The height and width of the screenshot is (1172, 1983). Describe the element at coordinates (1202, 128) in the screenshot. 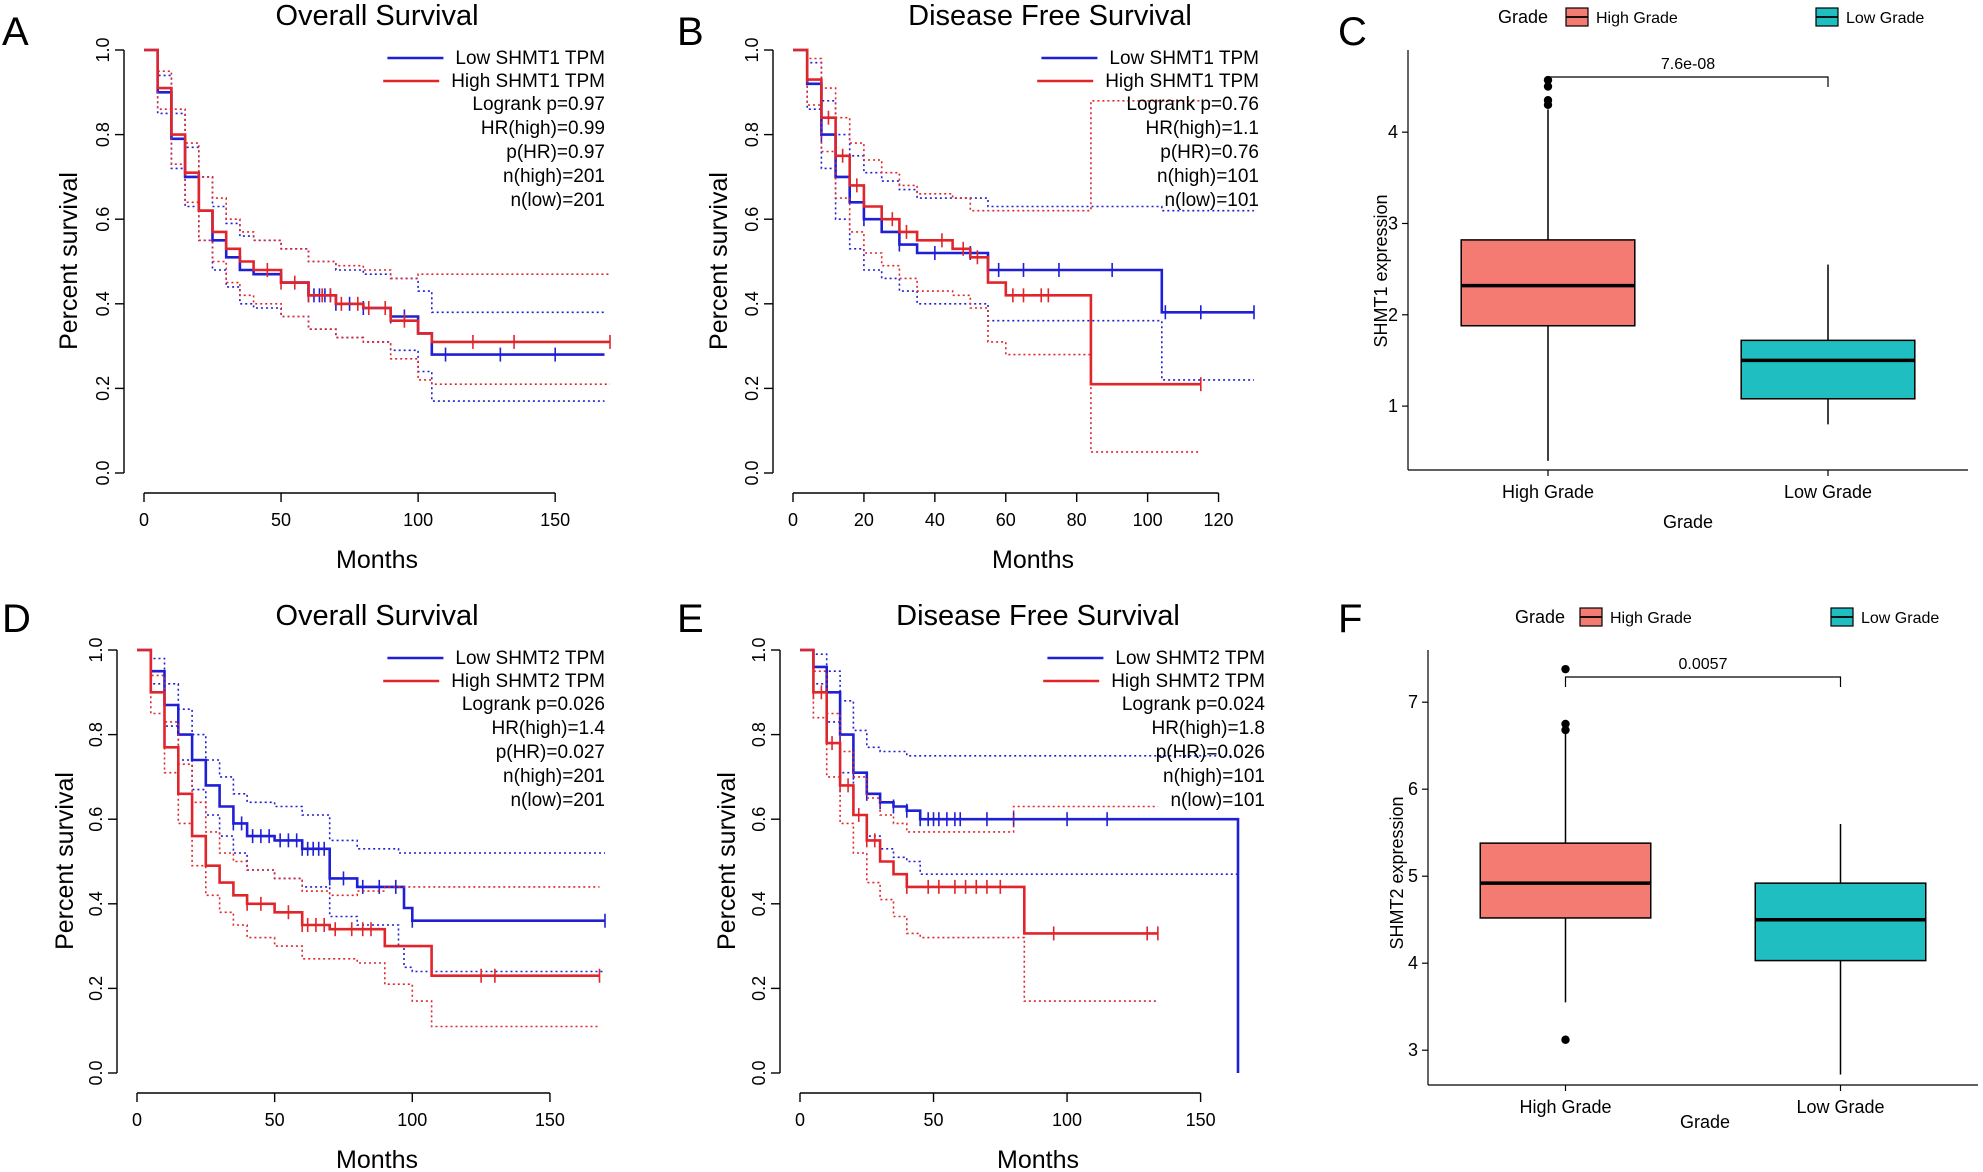

I see `stat-text: HR(high)=1.1` at that location.